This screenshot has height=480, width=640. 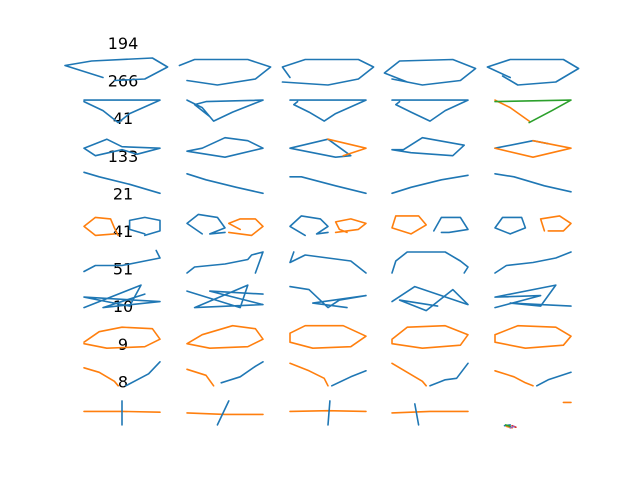 I want to click on sketch-r9-c1, so click(x=122, y=374).